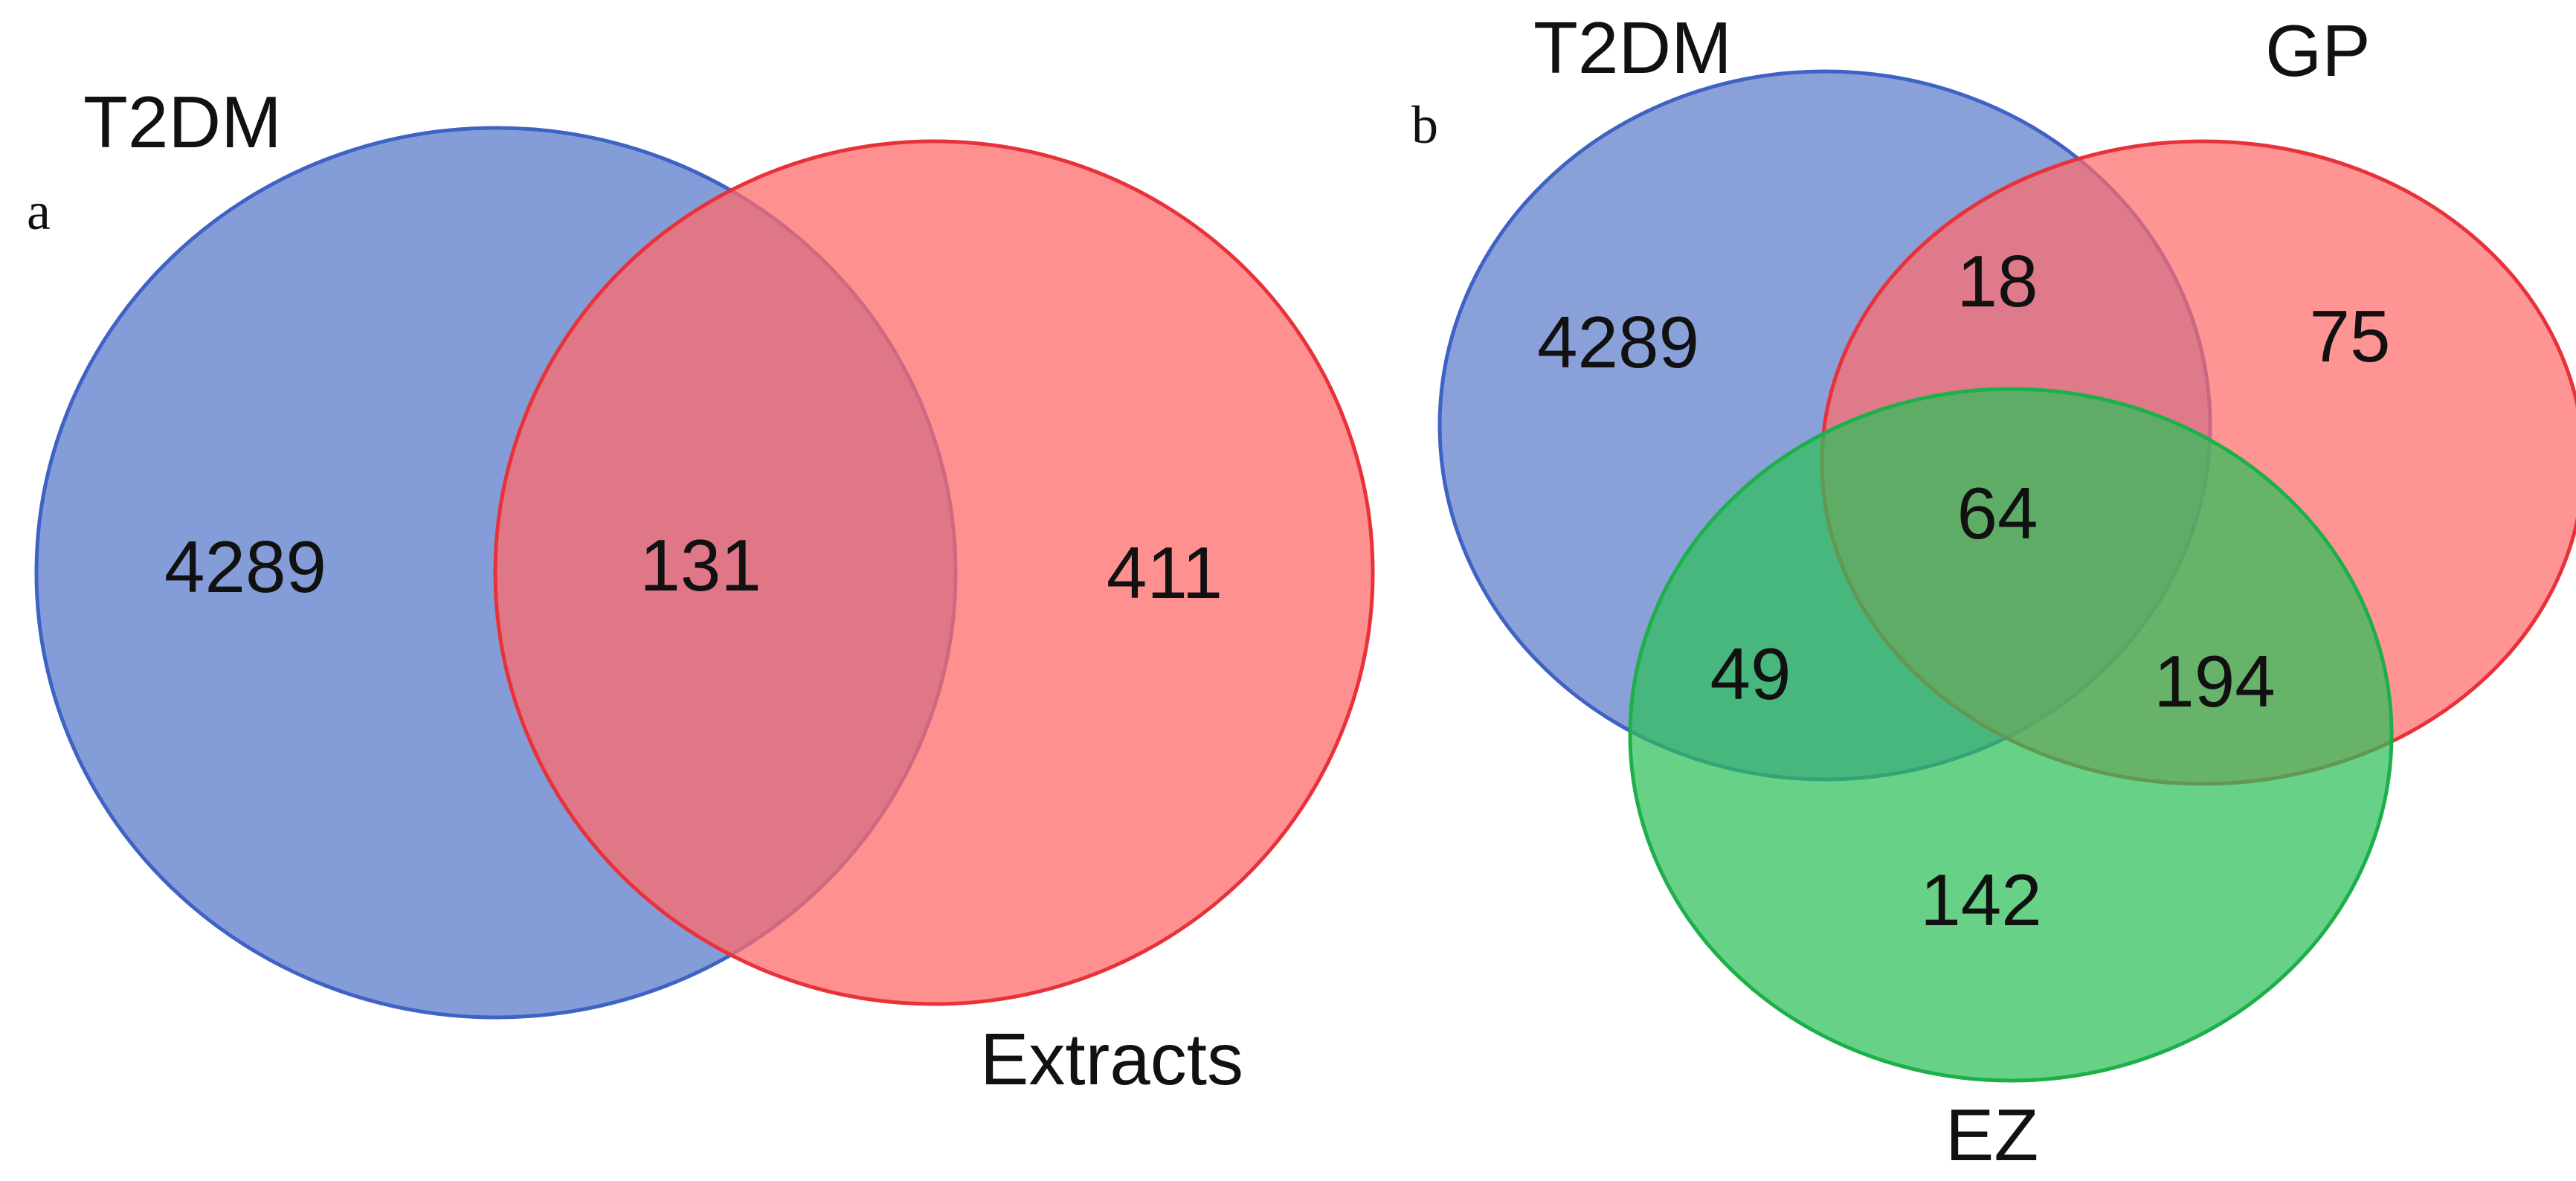 Image resolution: width=2576 pixels, height=1181 pixels. I want to click on count-gp-only: 75, so click(2349, 336).